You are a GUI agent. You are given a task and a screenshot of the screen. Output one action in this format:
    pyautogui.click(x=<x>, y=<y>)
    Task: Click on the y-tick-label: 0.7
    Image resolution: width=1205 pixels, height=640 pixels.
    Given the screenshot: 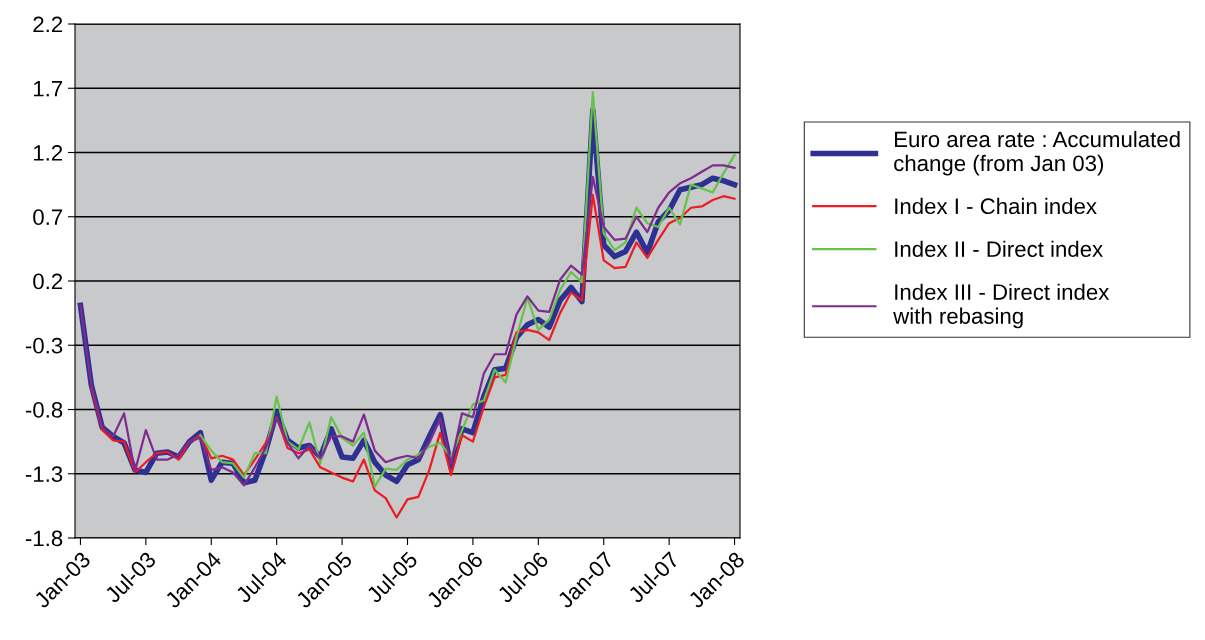 What is the action you would take?
    pyautogui.click(x=48, y=217)
    